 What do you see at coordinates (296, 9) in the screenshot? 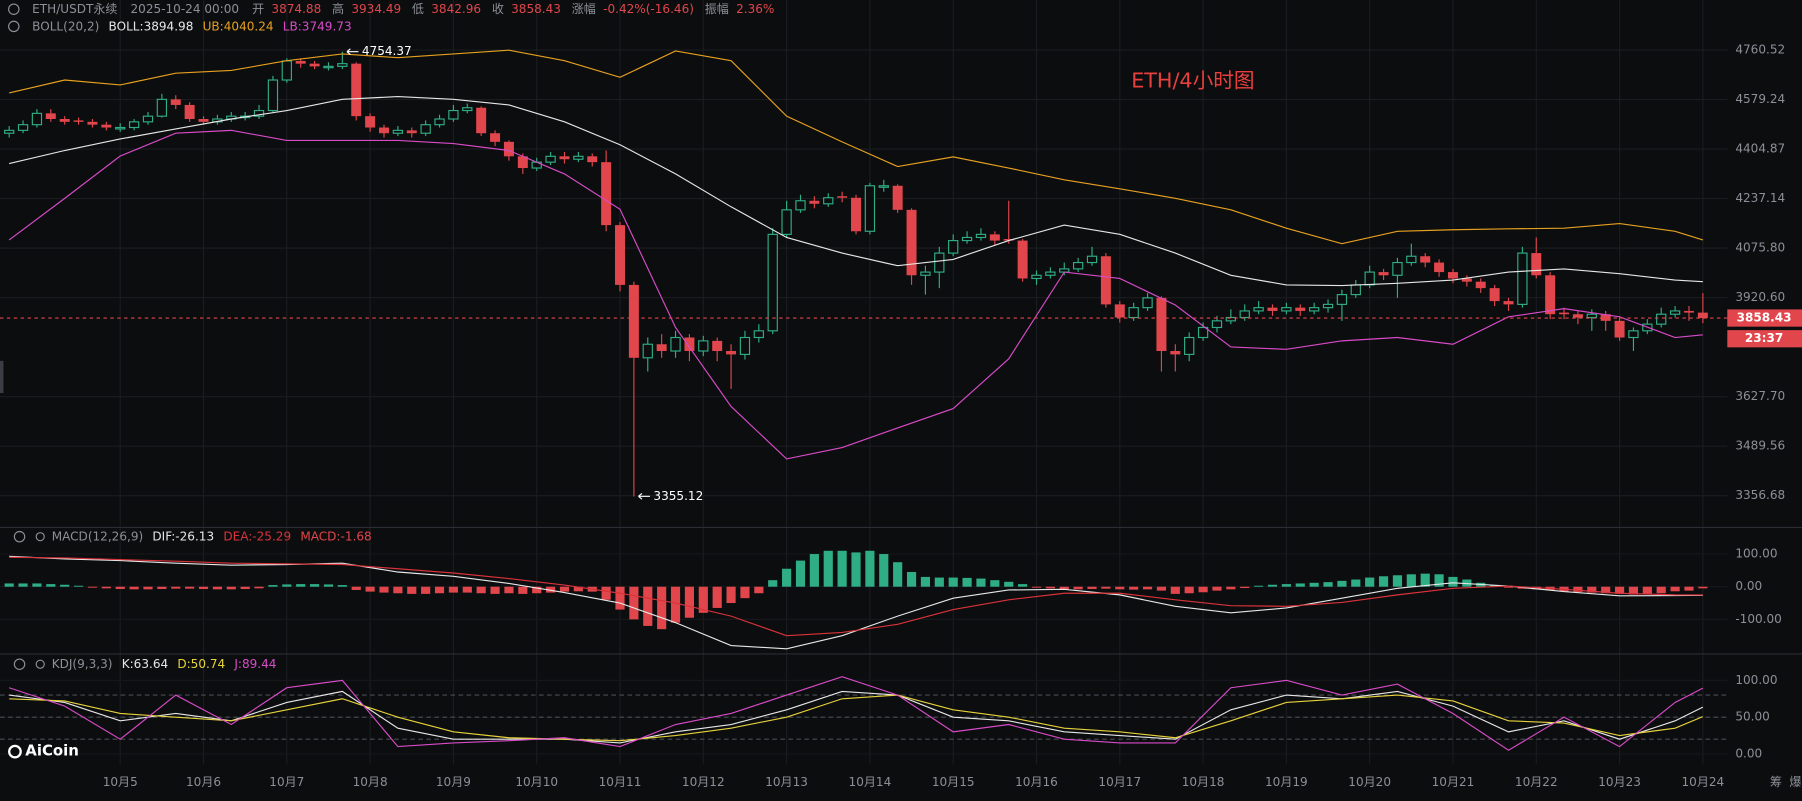
I see `ohlc-value: 3874.88` at bounding box center [296, 9].